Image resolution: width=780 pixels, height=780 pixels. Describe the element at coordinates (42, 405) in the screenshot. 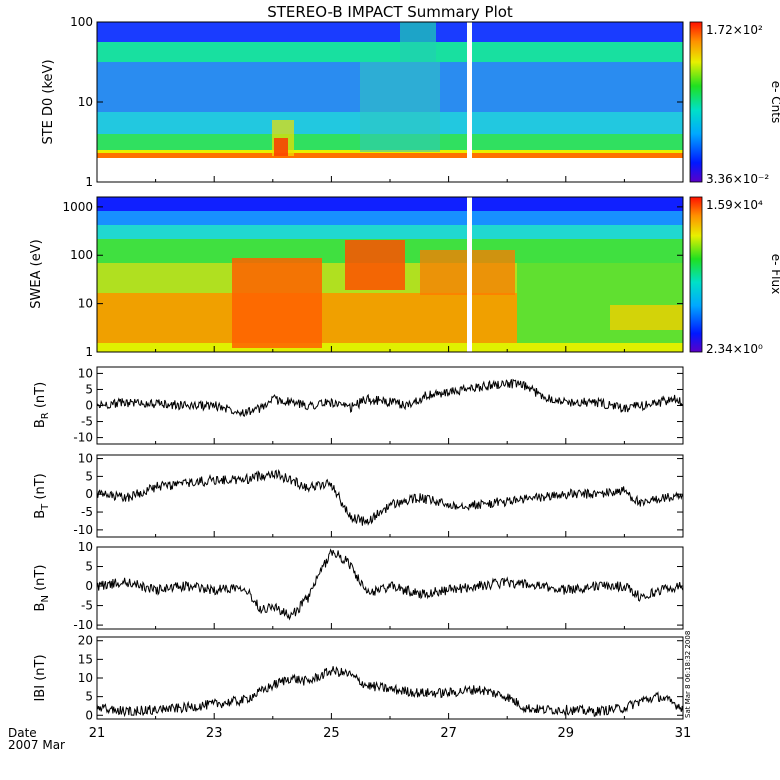

I see `br-ylabel: BR (nT)` at that location.